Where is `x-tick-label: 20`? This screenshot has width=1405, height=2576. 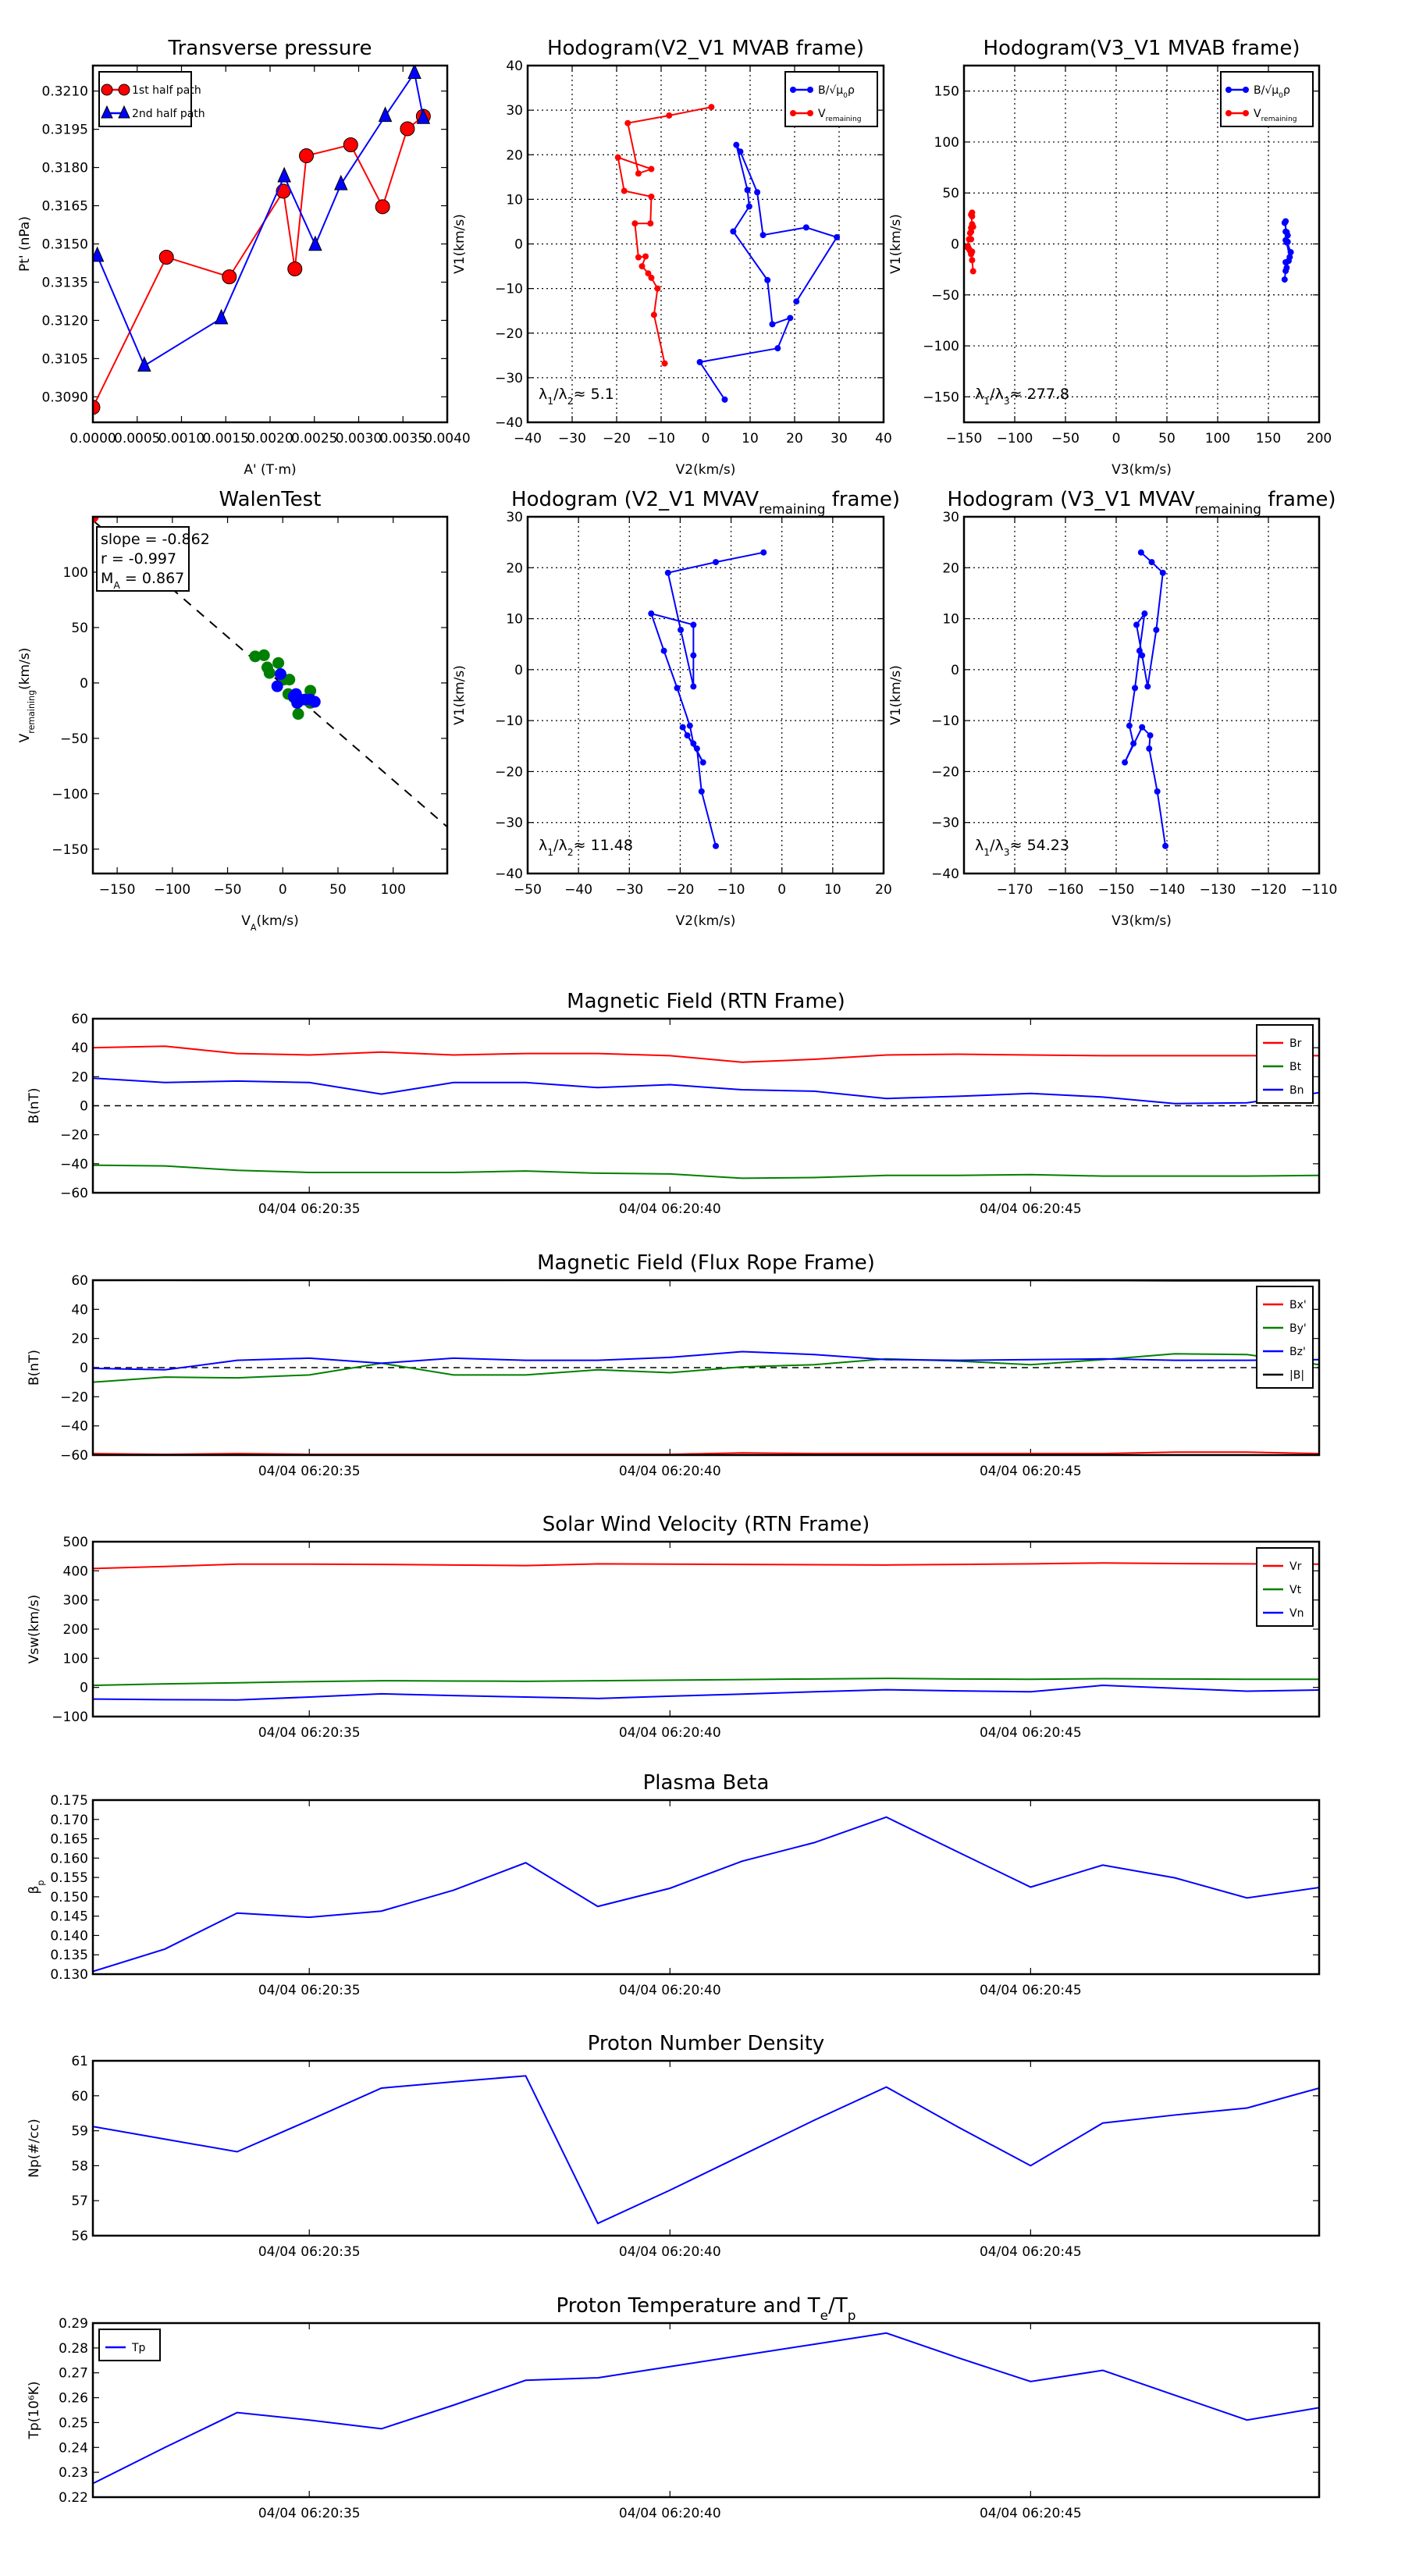
x-tick-label: 20 is located at coordinates (884, 890).